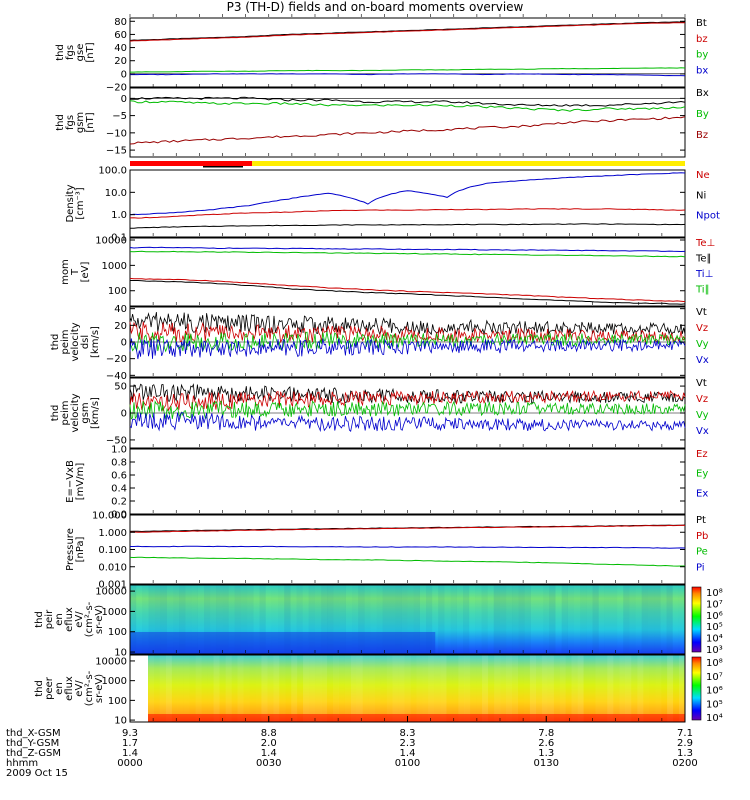 Image resolution: width=750 pixels, height=800 pixels. What do you see at coordinates (704, 274) in the screenshot?
I see `moments-temp-legend-entry: Ti⊥` at bounding box center [704, 274].